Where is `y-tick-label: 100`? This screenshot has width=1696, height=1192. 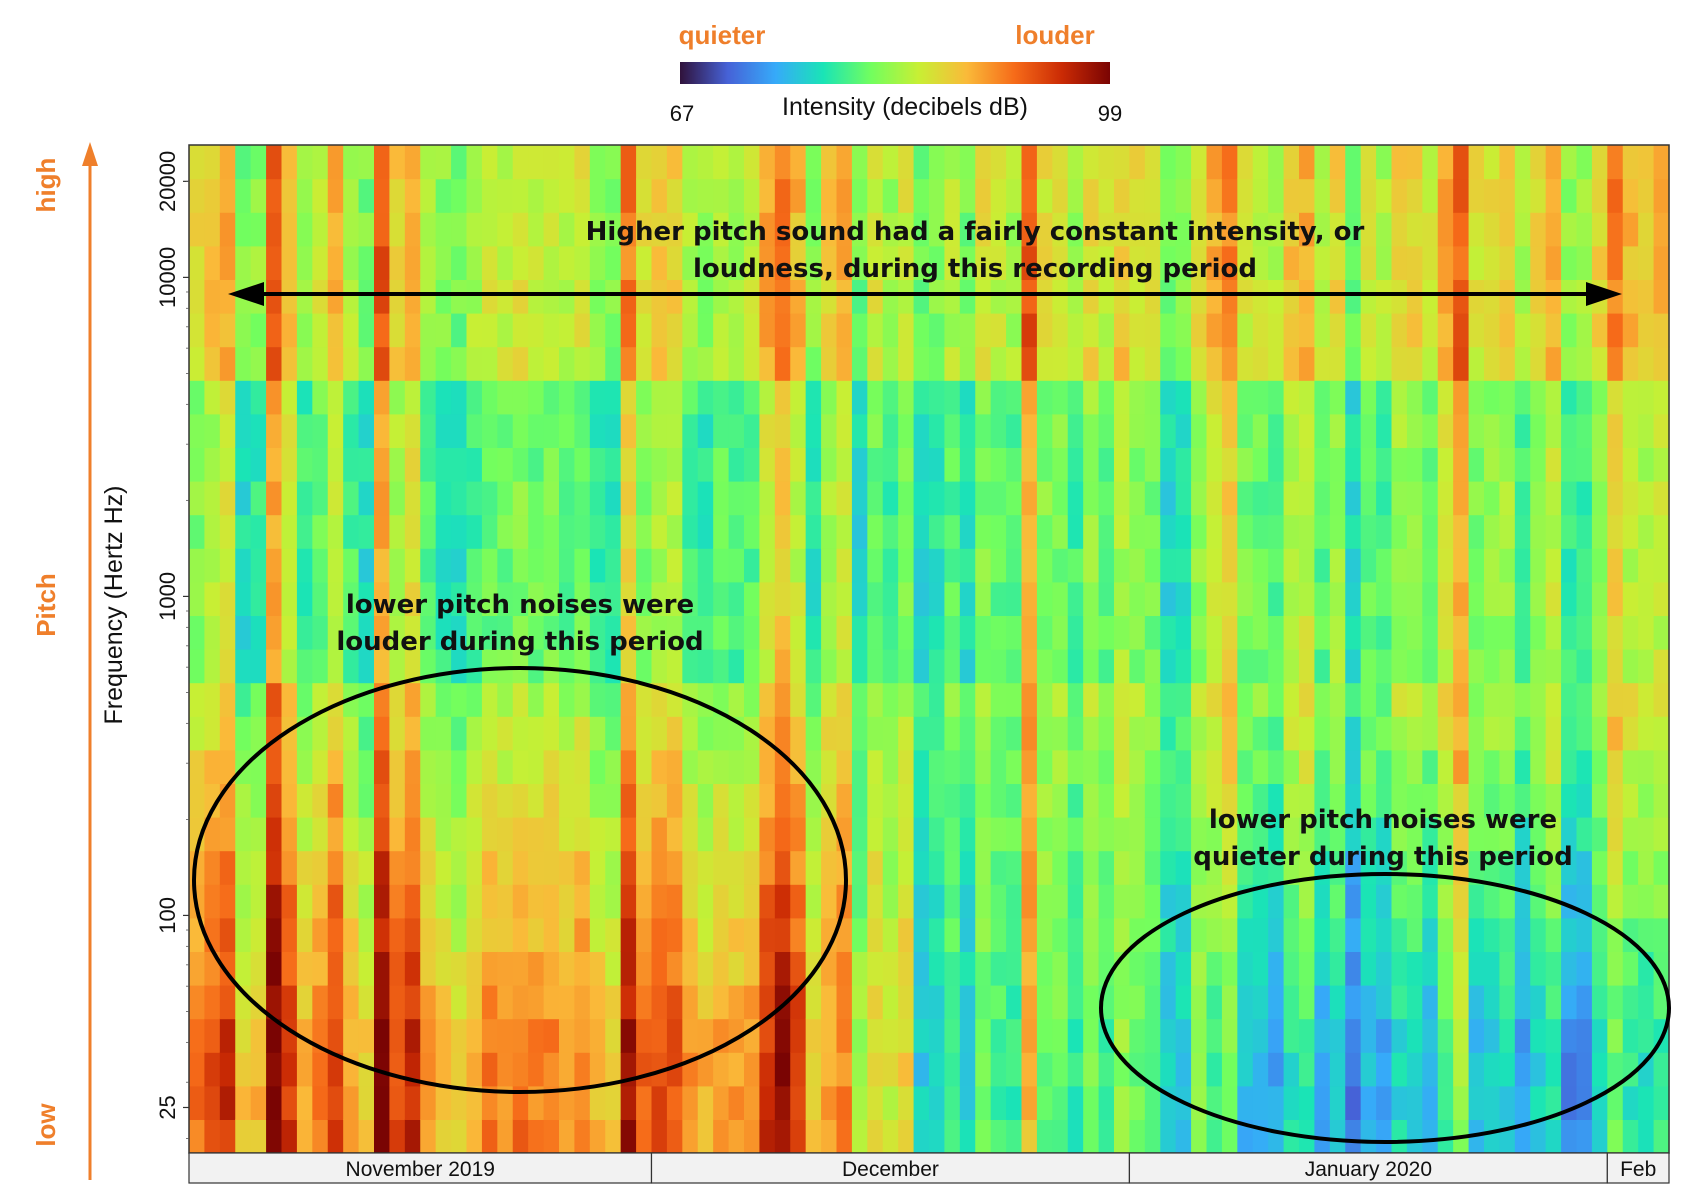
y-tick-label: 100 is located at coordinates (167, 915).